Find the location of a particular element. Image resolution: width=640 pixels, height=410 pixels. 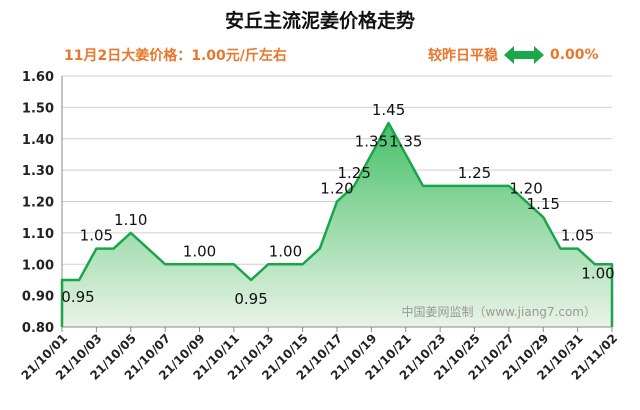

compare-value: 0.00% is located at coordinates (574, 55).